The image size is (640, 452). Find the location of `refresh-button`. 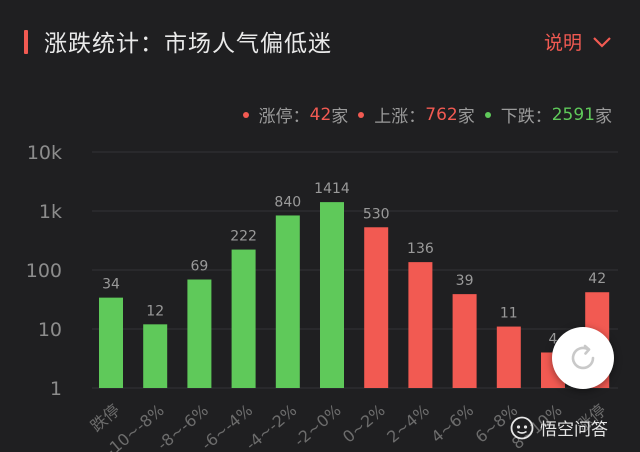

refresh-button is located at coordinates (583, 358).